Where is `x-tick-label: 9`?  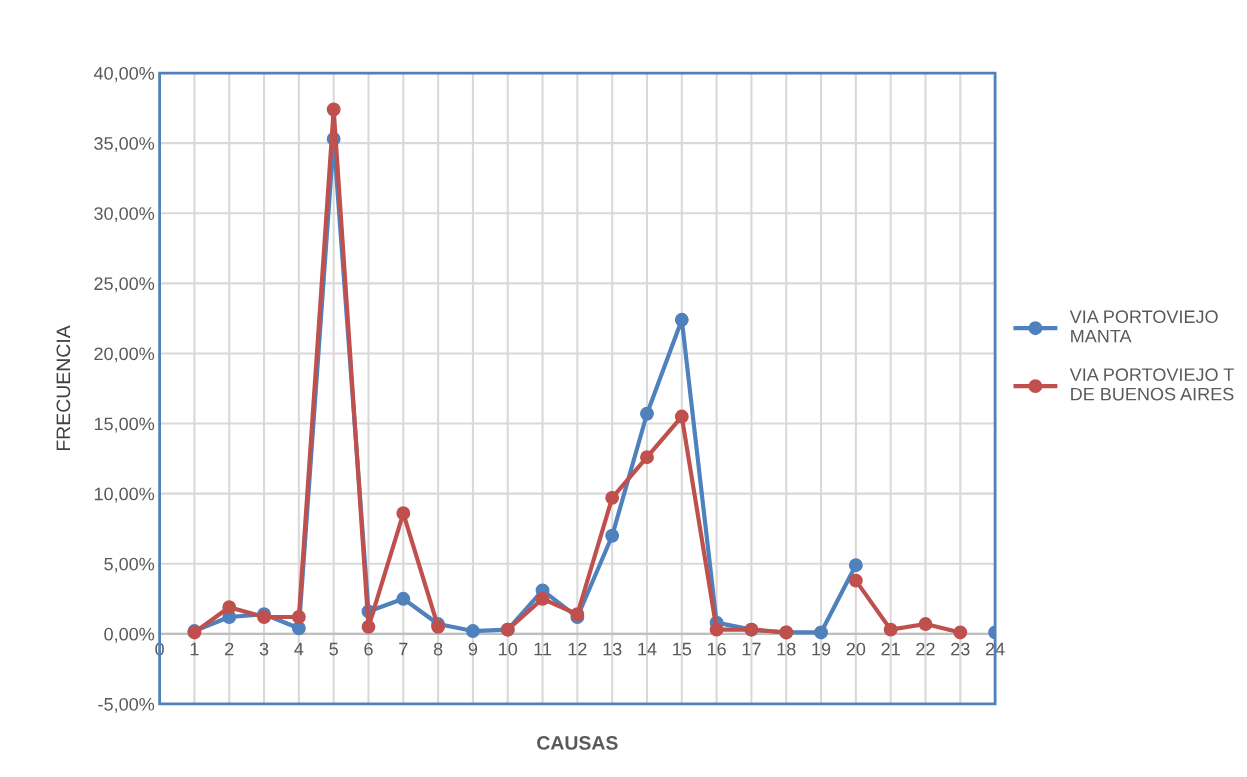
x-tick-label: 9 is located at coordinates (473, 649).